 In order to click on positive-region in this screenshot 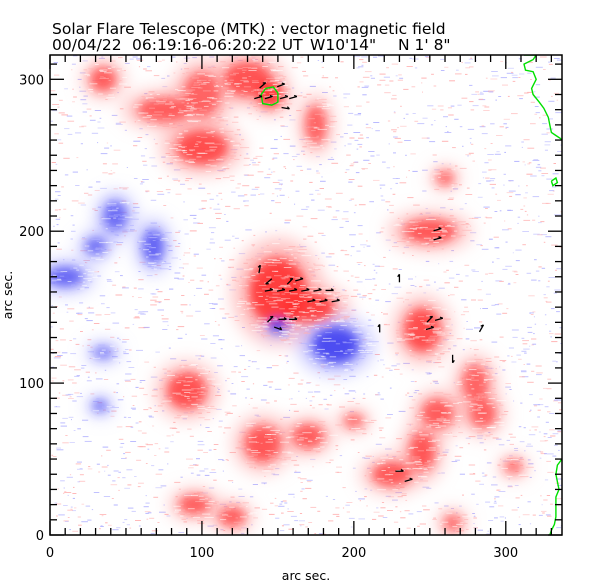, I will do `click(308, 436)`.